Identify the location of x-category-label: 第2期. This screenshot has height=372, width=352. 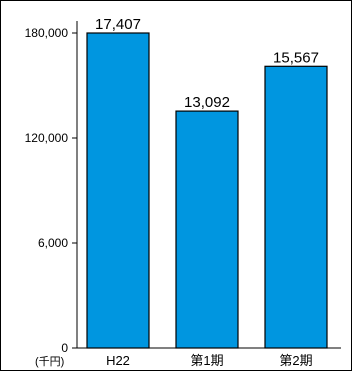
(295, 360).